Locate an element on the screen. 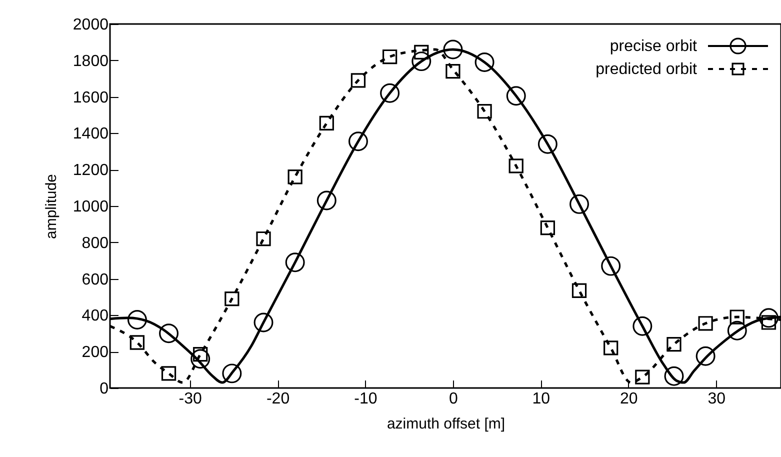 The image size is (781, 457). y-tick-label: 1600 is located at coordinates (90, 97).